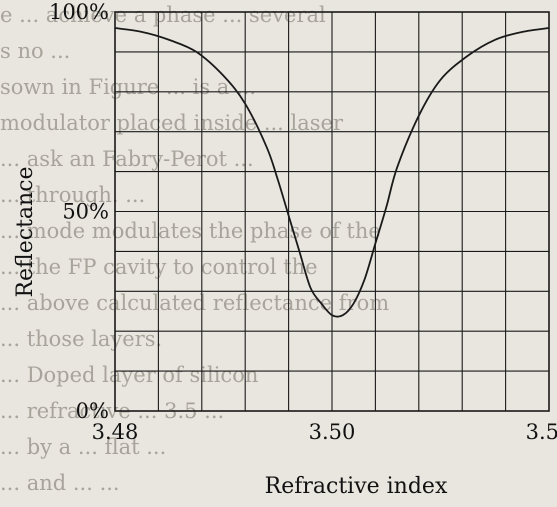 The image size is (557, 507). Describe the element at coordinates (79, 12) in the screenshot. I see `y-tick-label: 100%` at that location.